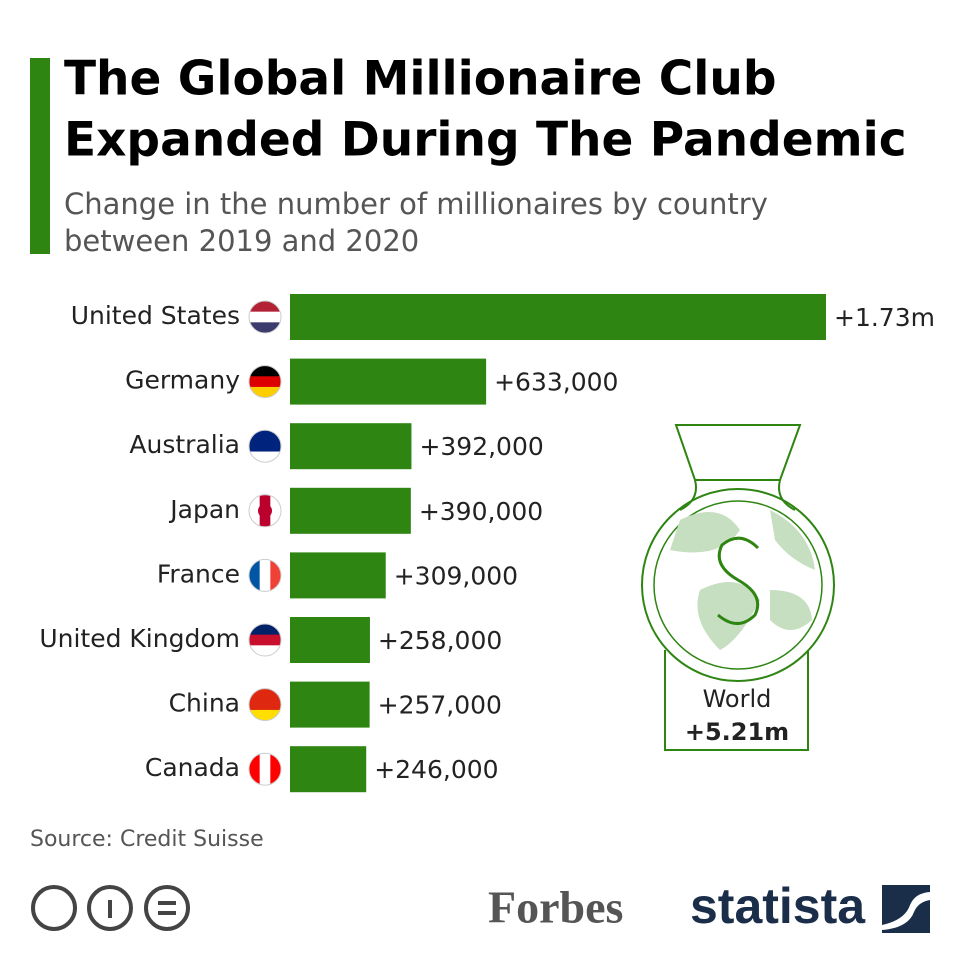  I want to click on category-label: Canada, so click(192, 767).